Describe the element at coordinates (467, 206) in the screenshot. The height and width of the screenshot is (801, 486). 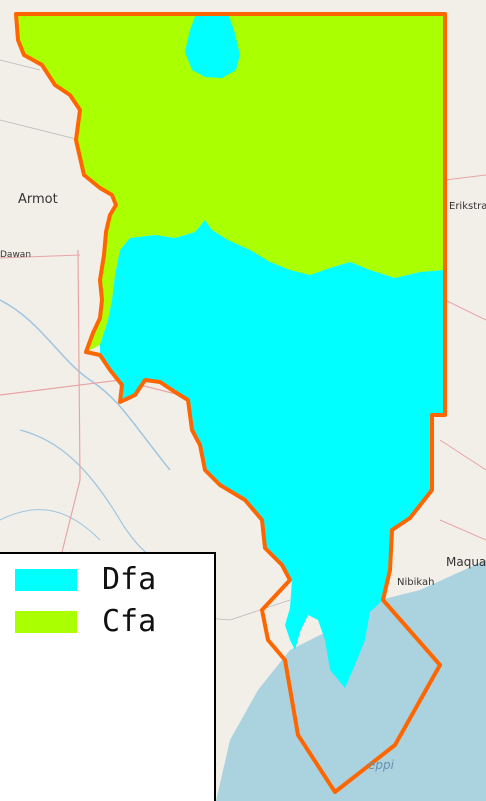
I see `place-label-erikstrand: Erikstrand` at that location.